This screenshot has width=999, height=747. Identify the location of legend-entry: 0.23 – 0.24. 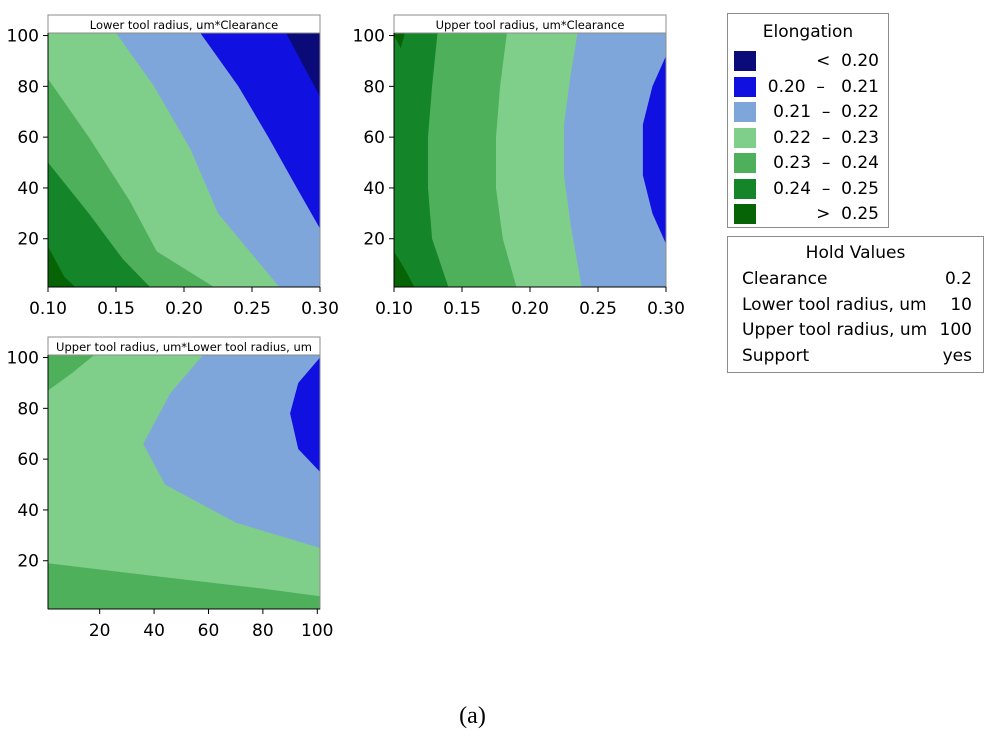
(809, 163).